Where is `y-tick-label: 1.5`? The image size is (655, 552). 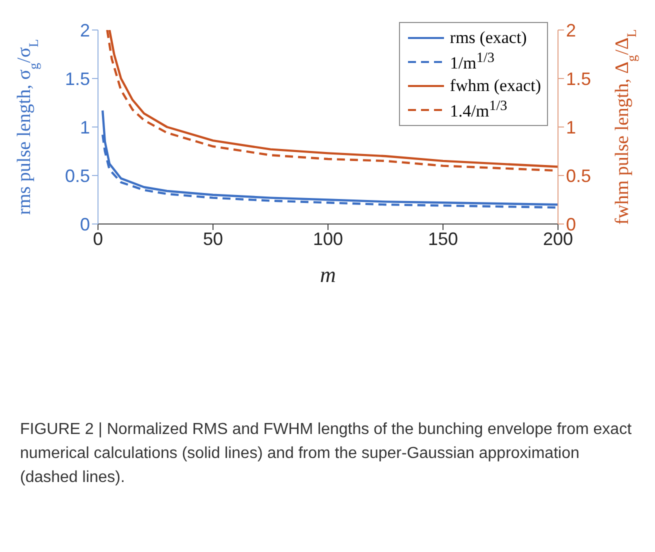
y-tick-label: 1.5 is located at coordinates (77, 78).